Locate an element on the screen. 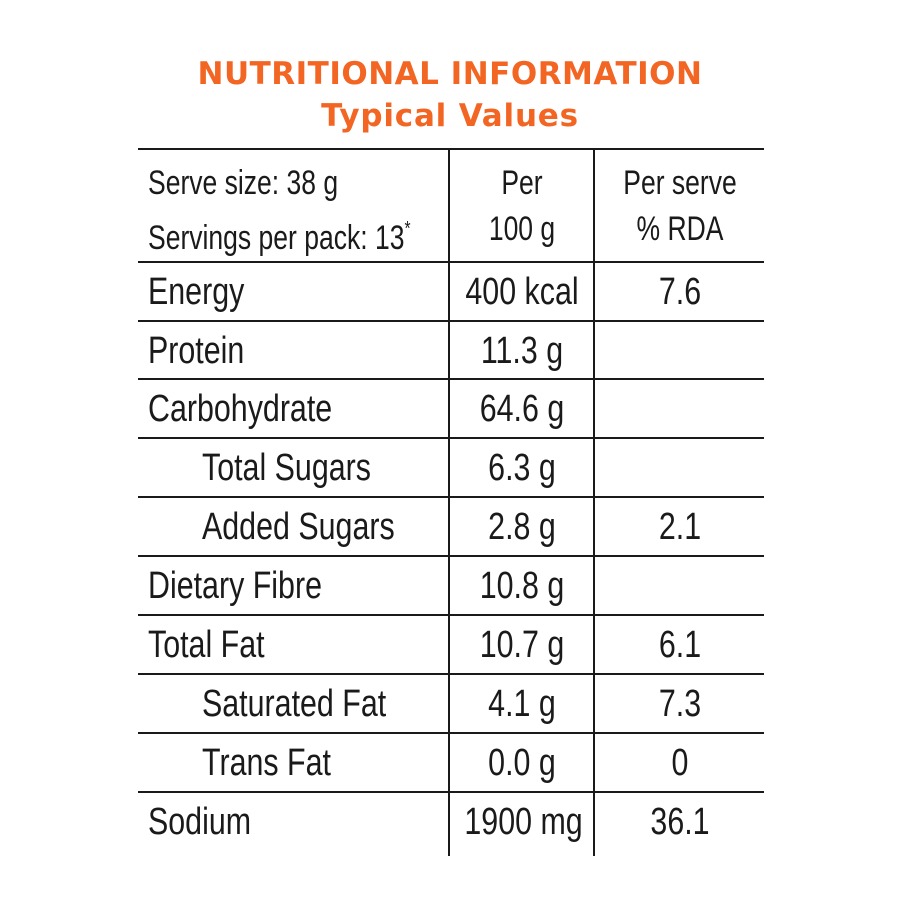 The height and width of the screenshot is (900, 900). rda-value: 0 is located at coordinates (680, 763).